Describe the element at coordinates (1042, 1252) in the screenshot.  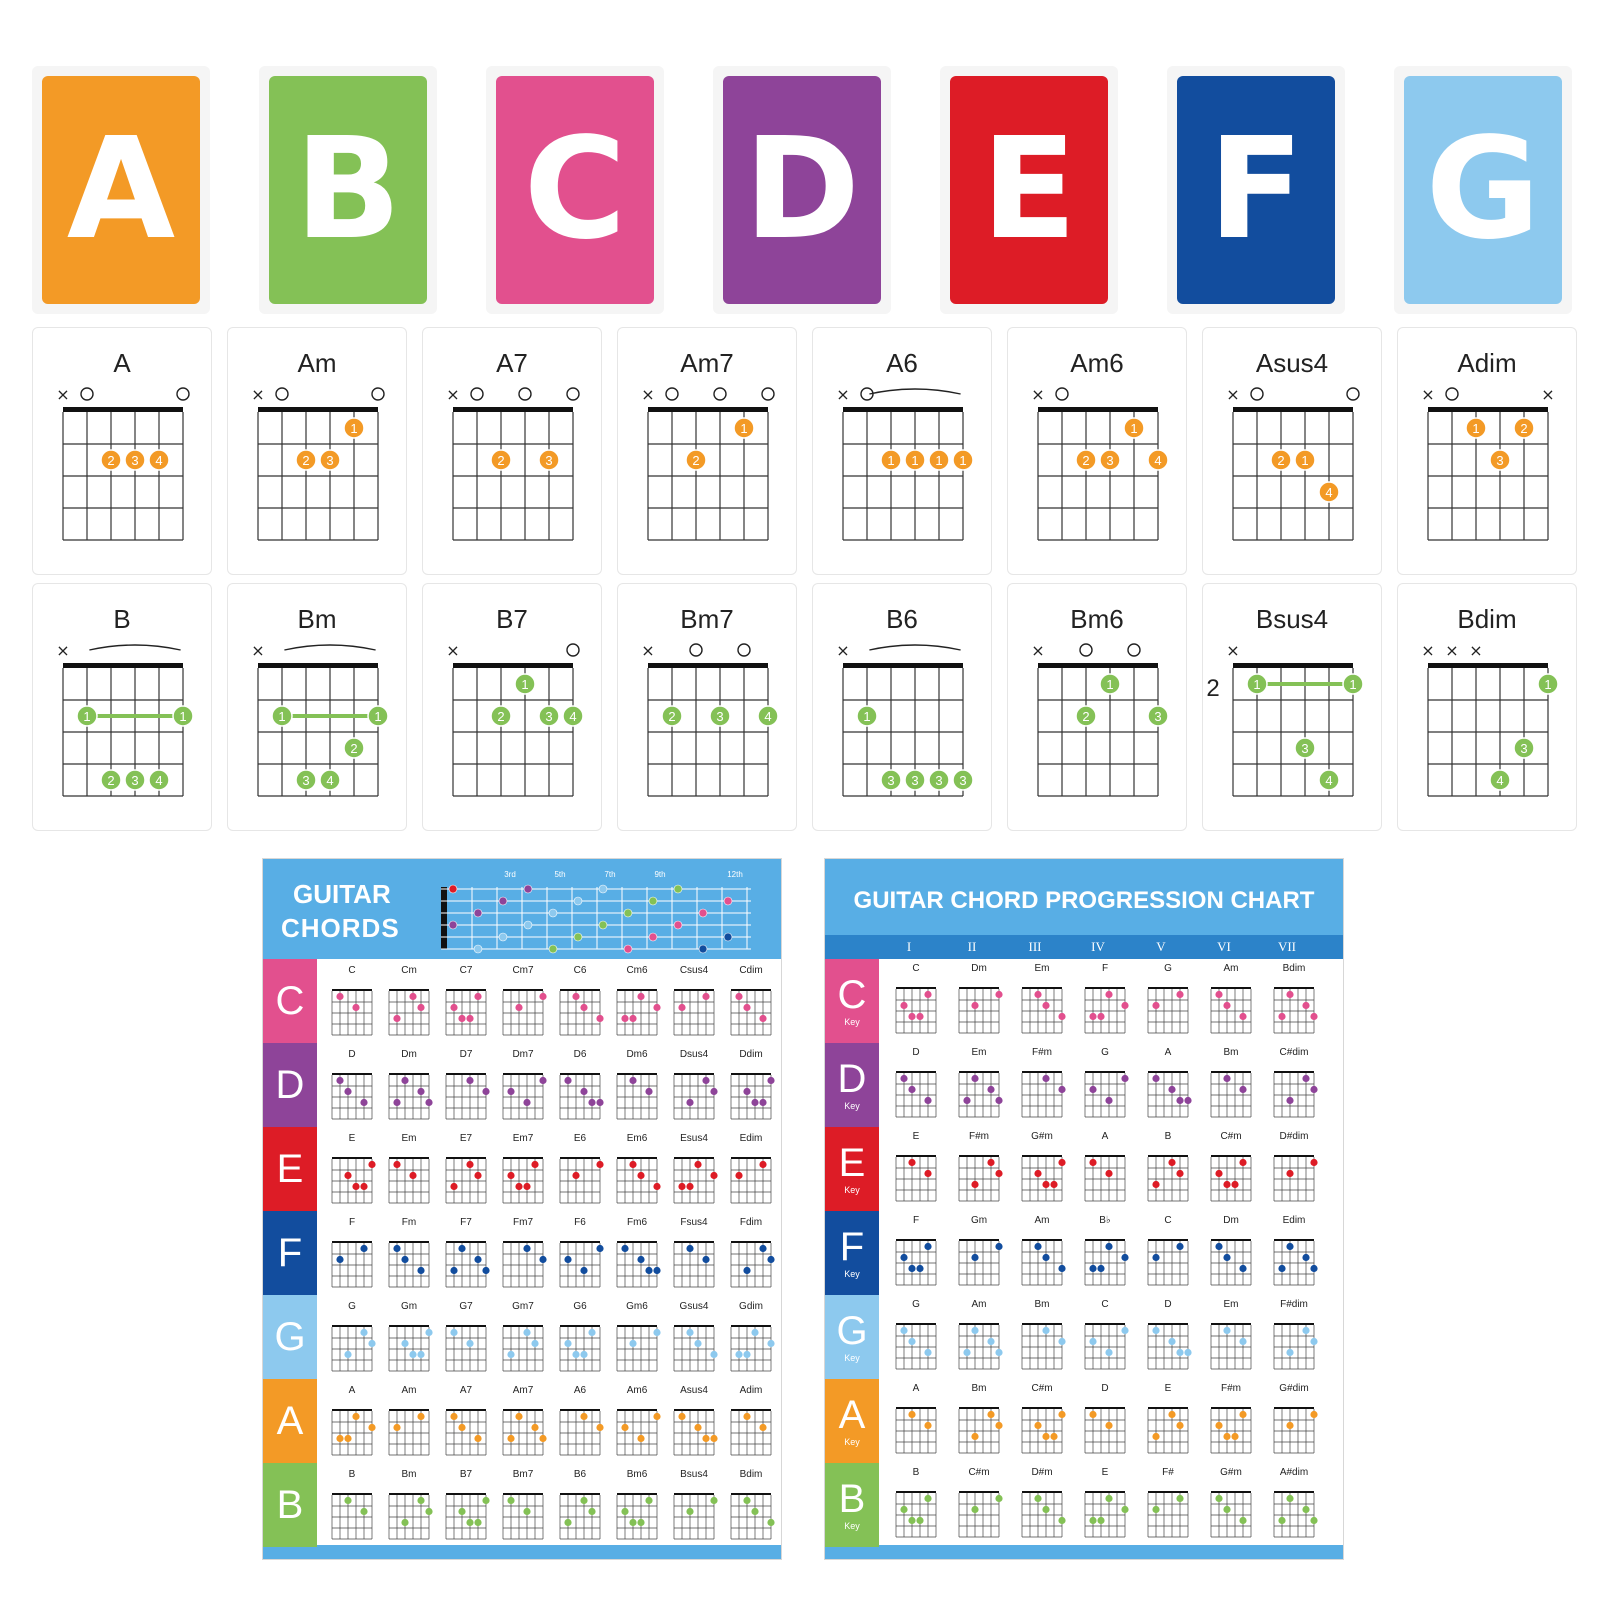
I see `mini-chord: Am` at that location.